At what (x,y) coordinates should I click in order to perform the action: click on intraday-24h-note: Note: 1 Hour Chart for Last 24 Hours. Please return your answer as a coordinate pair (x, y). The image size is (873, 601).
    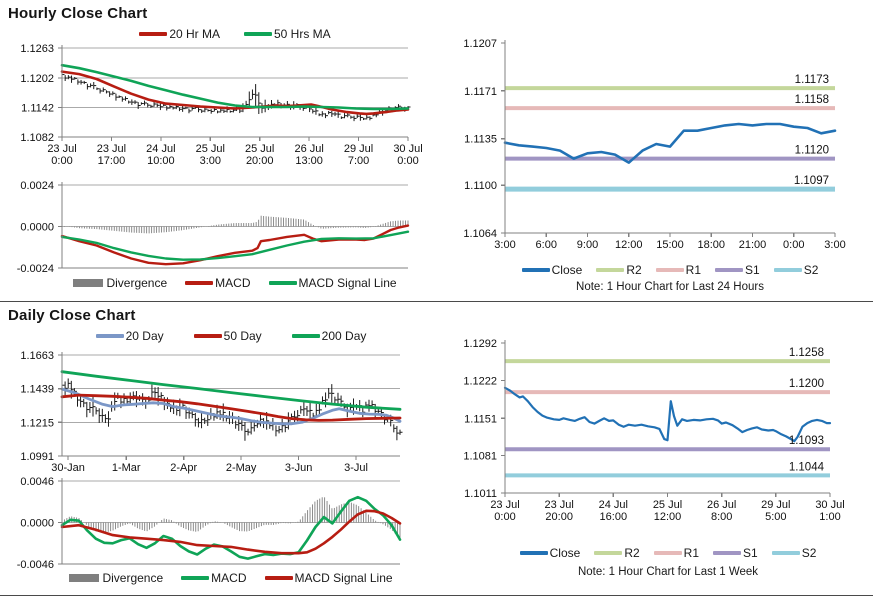
    Looking at the image, I should click on (670, 287).